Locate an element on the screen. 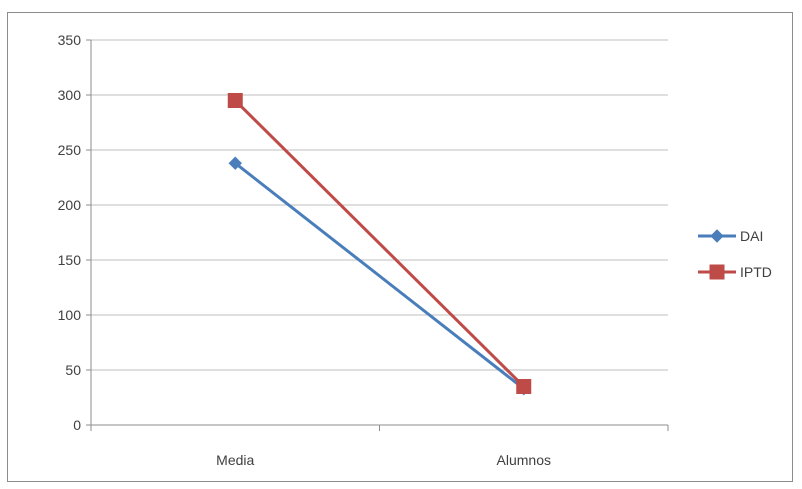 This screenshot has width=802, height=489. y-tick-label: 100 is located at coordinates (70, 315).